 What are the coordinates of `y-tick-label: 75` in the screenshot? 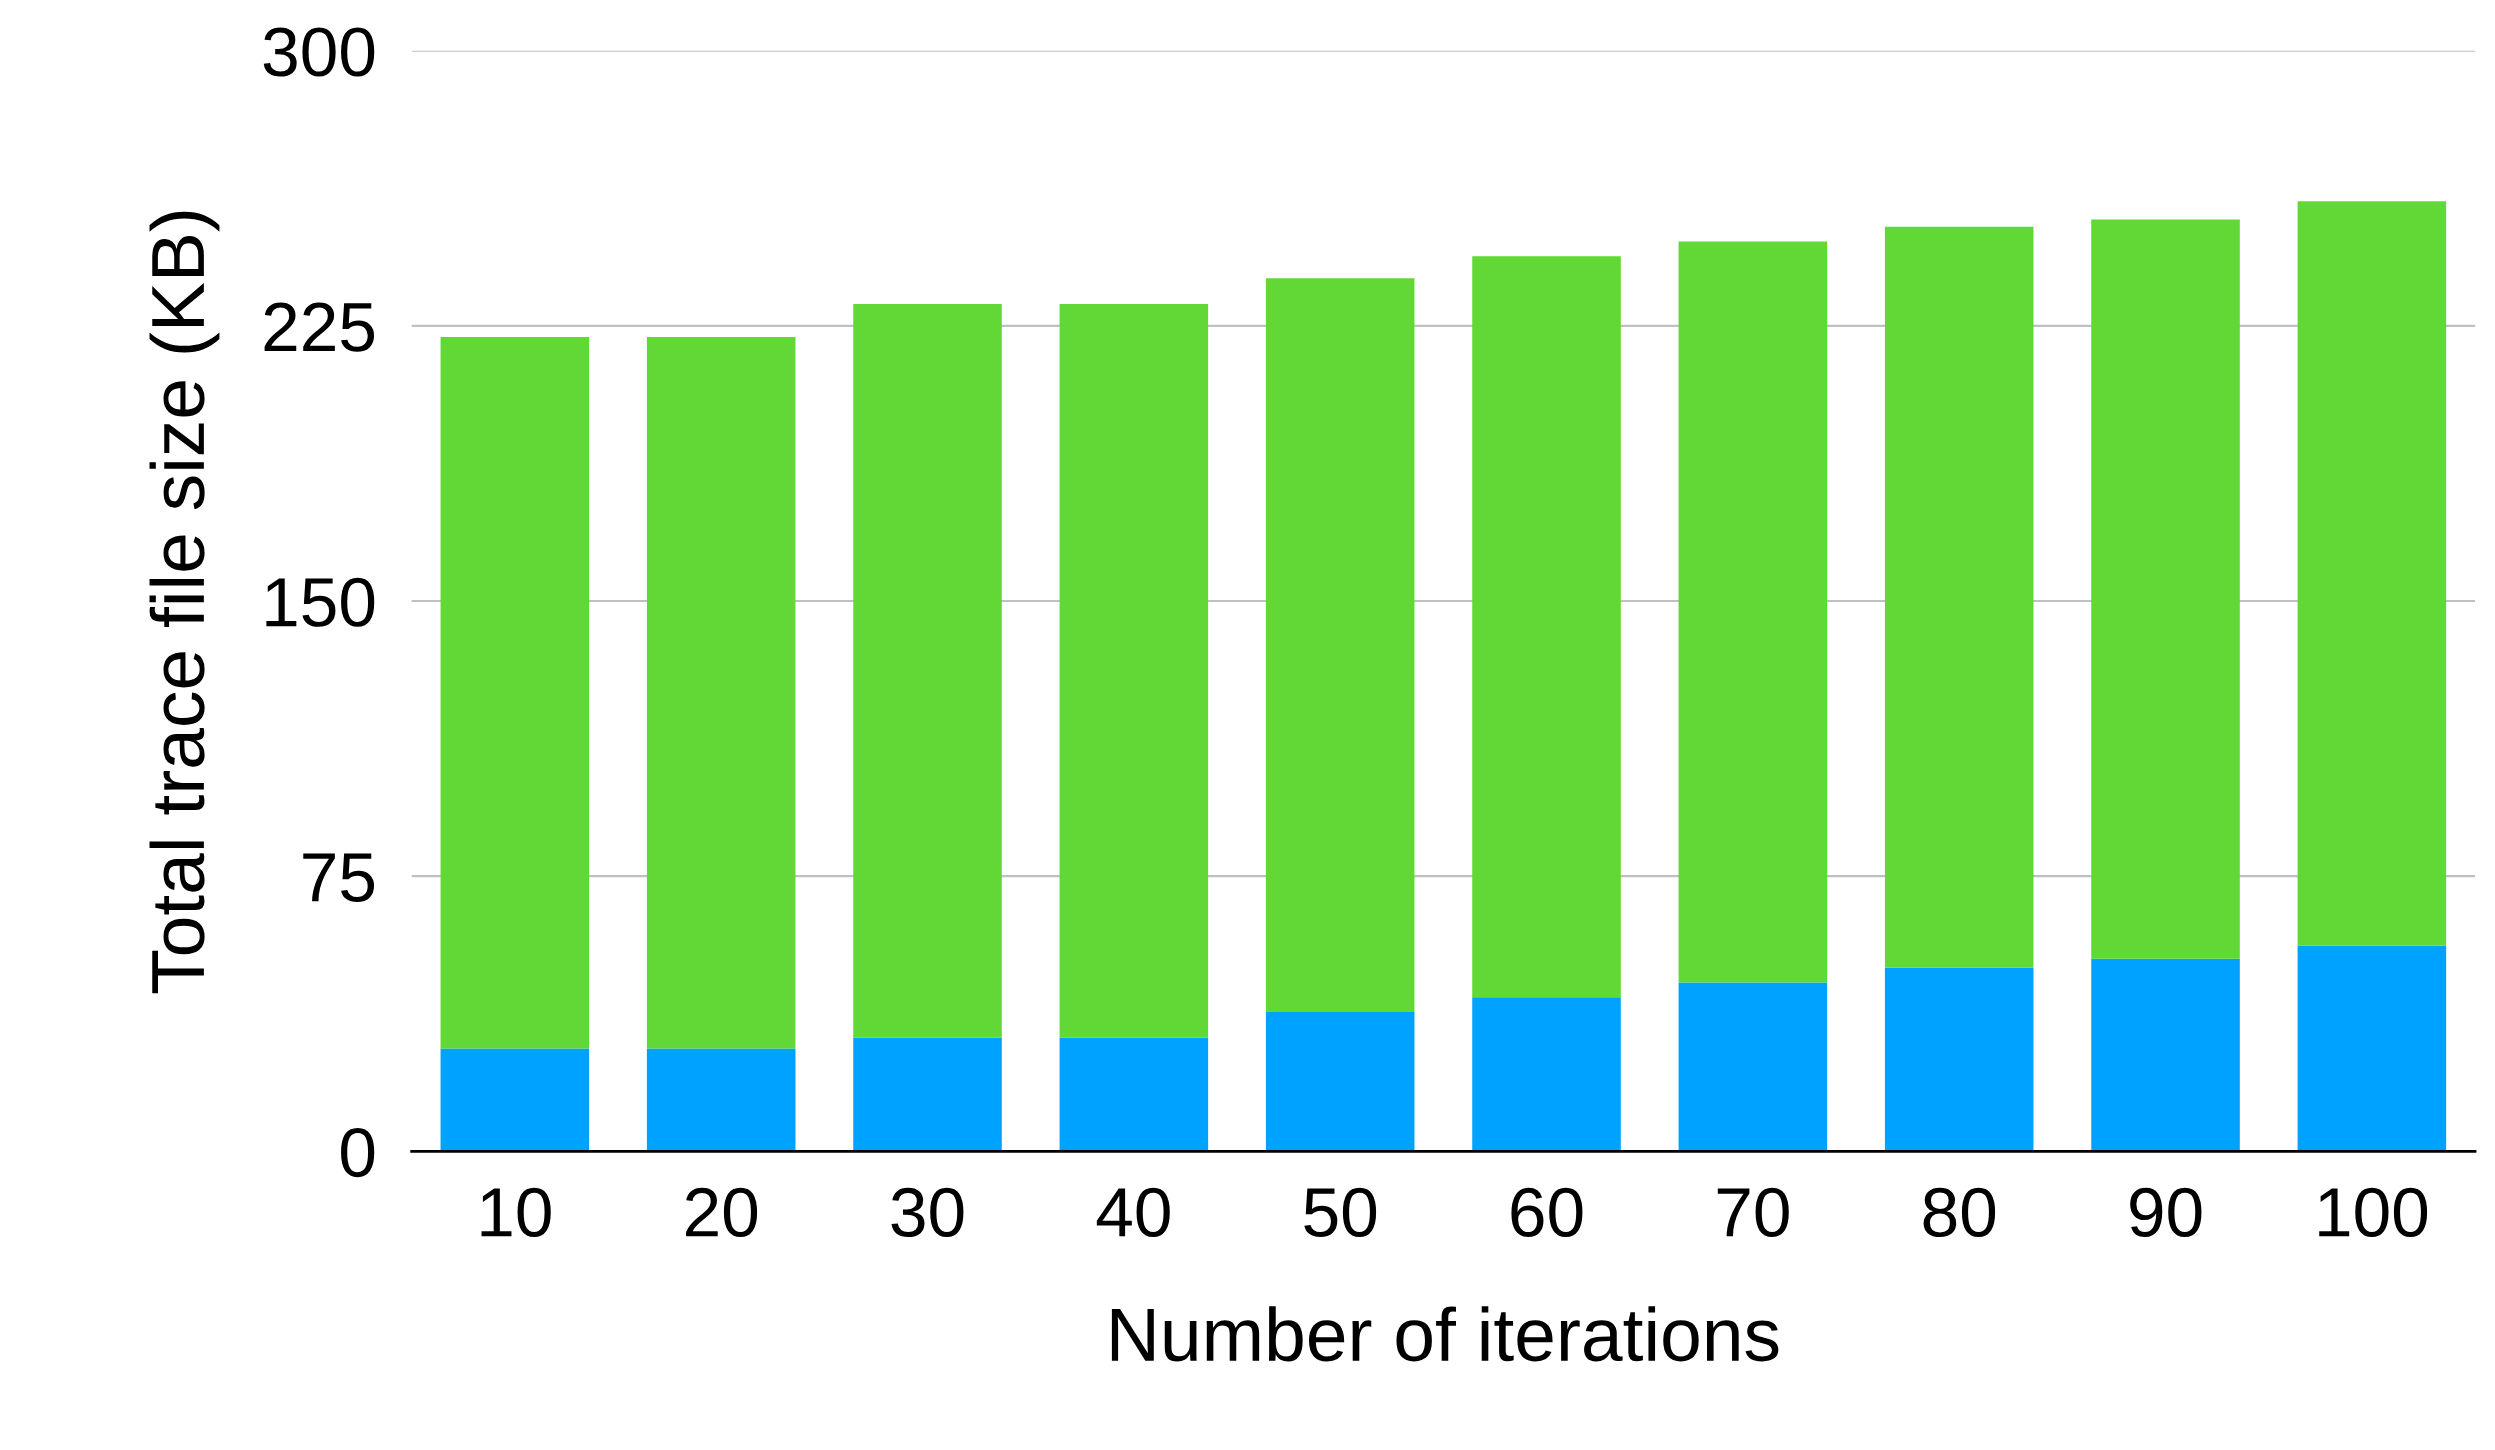 It's located at (339, 878).